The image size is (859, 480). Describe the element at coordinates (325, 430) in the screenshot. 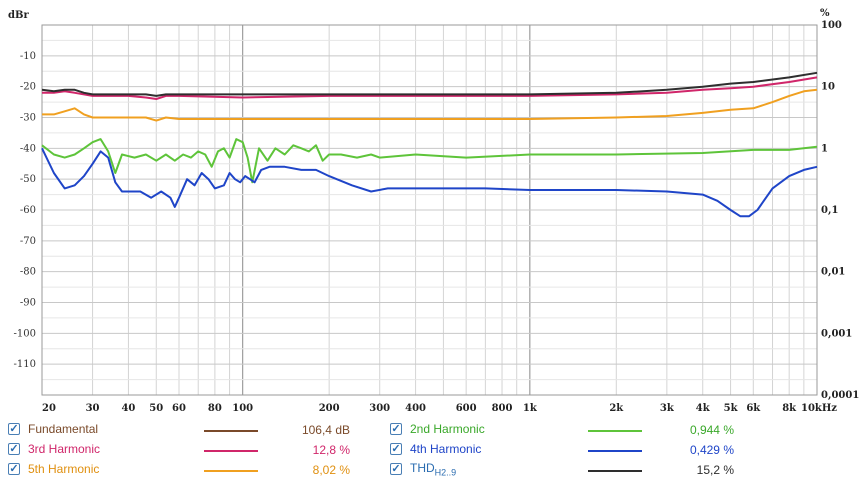

I see `legend-value-fundamental: 106,4 dB` at that location.